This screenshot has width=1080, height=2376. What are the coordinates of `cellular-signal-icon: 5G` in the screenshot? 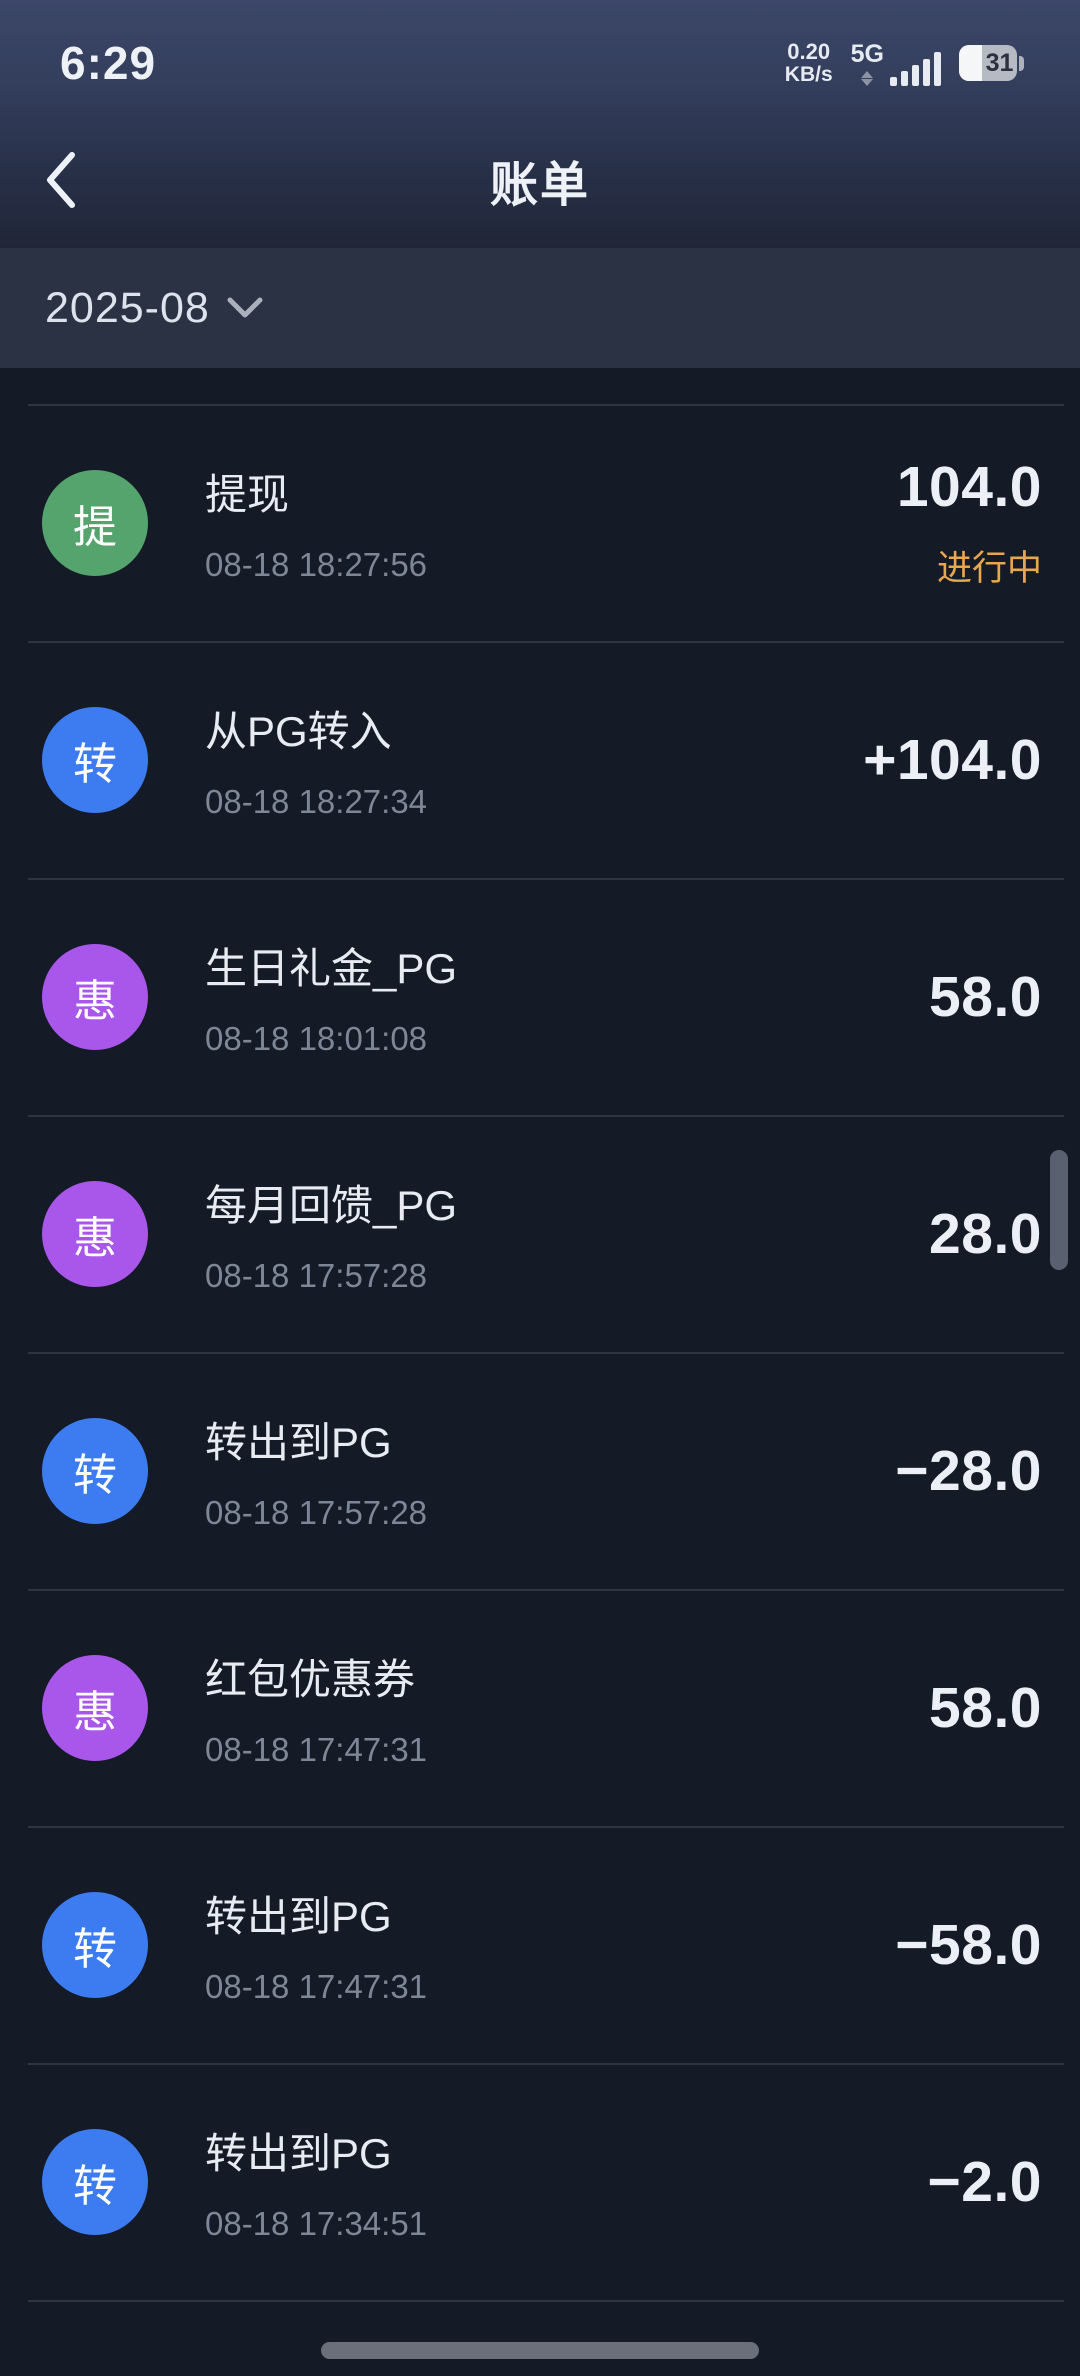 It's located at (896, 63).